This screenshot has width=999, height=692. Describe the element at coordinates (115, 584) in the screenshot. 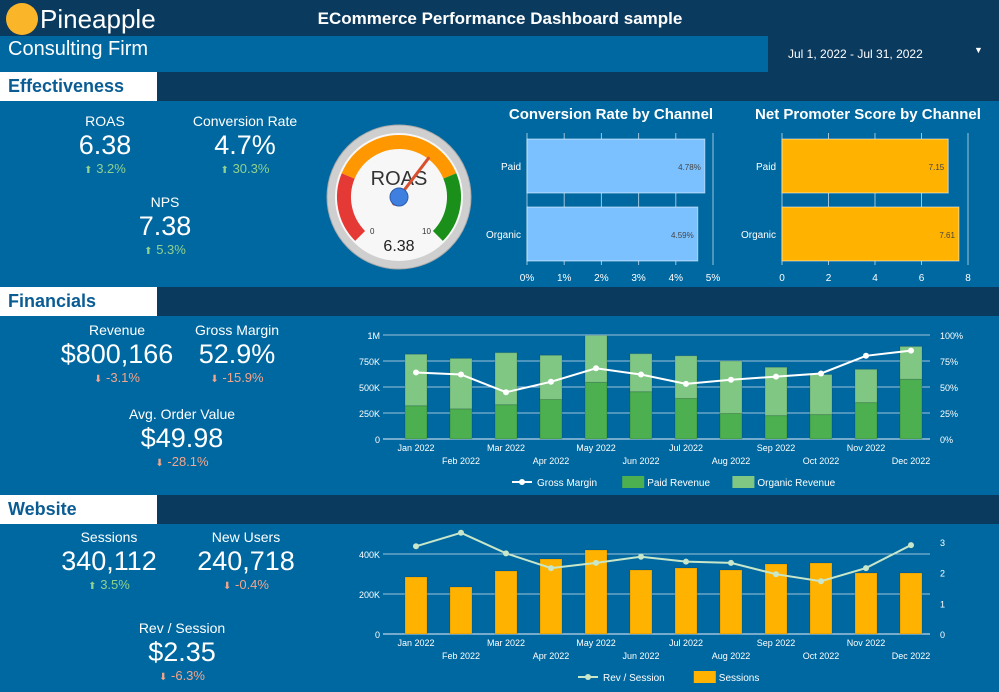

I see `kpi-delta-value: 3.5%` at that location.